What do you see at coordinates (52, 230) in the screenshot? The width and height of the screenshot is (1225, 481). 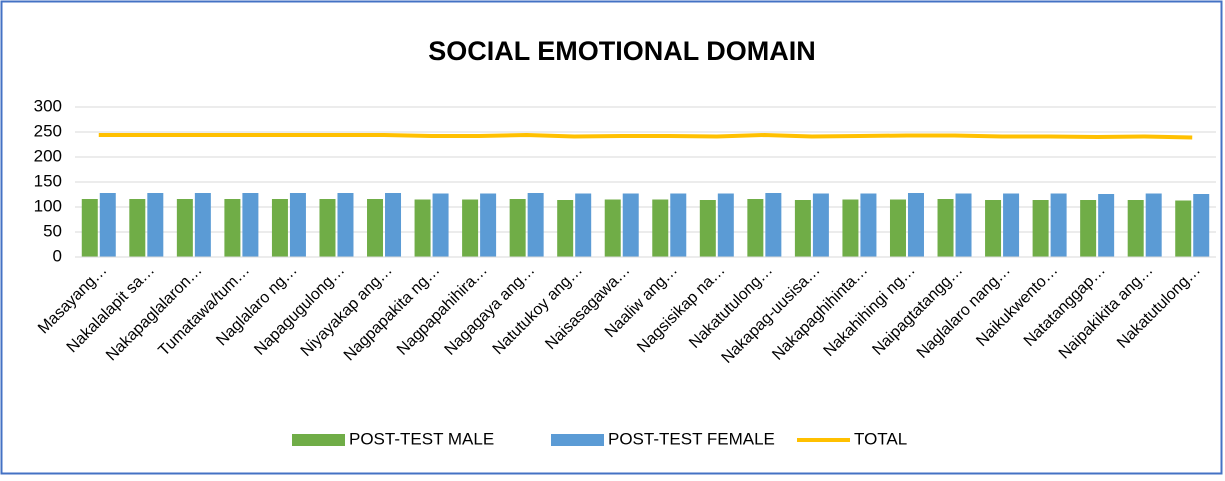 I see `y-tick-label: 50` at bounding box center [52, 230].